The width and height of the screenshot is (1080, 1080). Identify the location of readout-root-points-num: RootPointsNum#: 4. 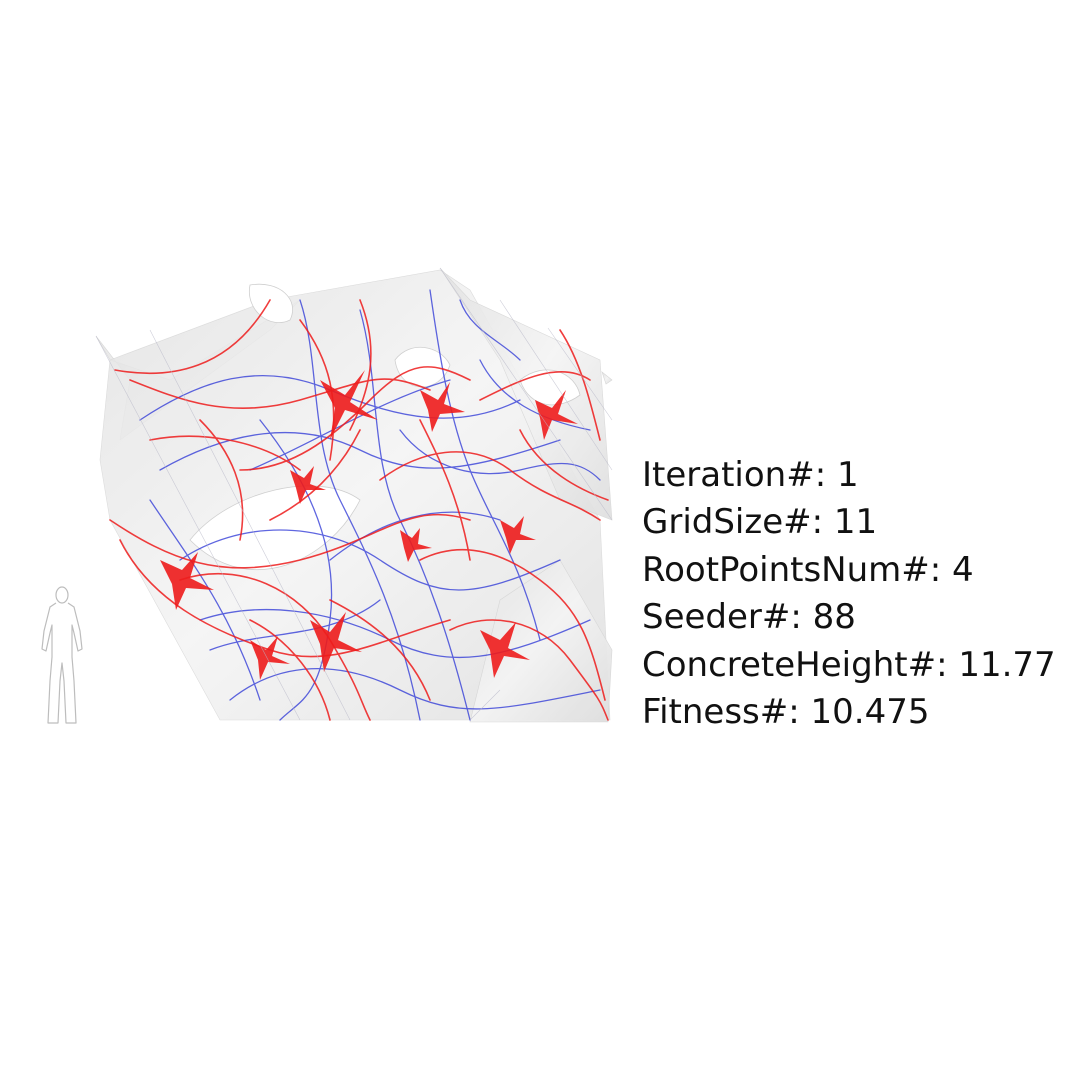
(857, 570).